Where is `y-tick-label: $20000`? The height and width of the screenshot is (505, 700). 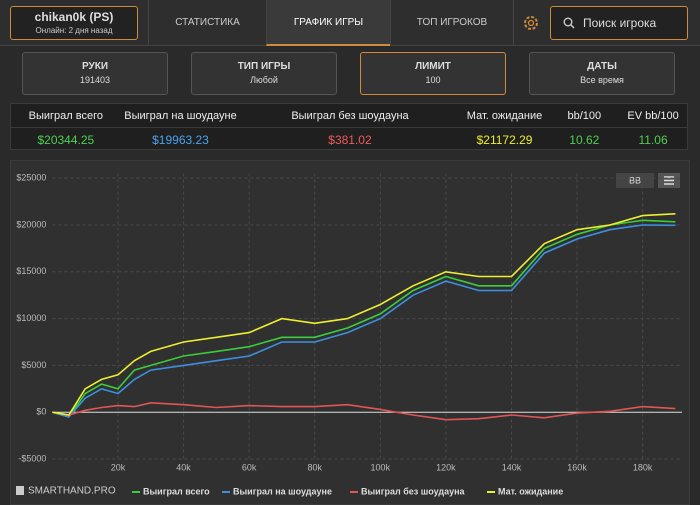 y-tick-label: $20000 is located at coordinates (31, 224).